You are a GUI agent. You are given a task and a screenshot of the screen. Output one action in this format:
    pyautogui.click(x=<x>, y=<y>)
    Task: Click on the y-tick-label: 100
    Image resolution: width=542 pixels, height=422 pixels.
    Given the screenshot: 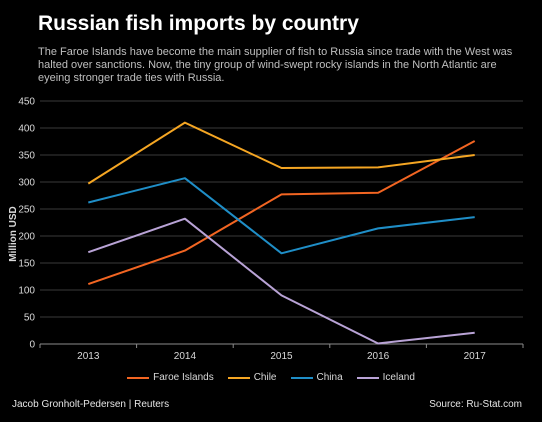 What is the action you would take?
    pyautogui.click(x=26, y=291)
    